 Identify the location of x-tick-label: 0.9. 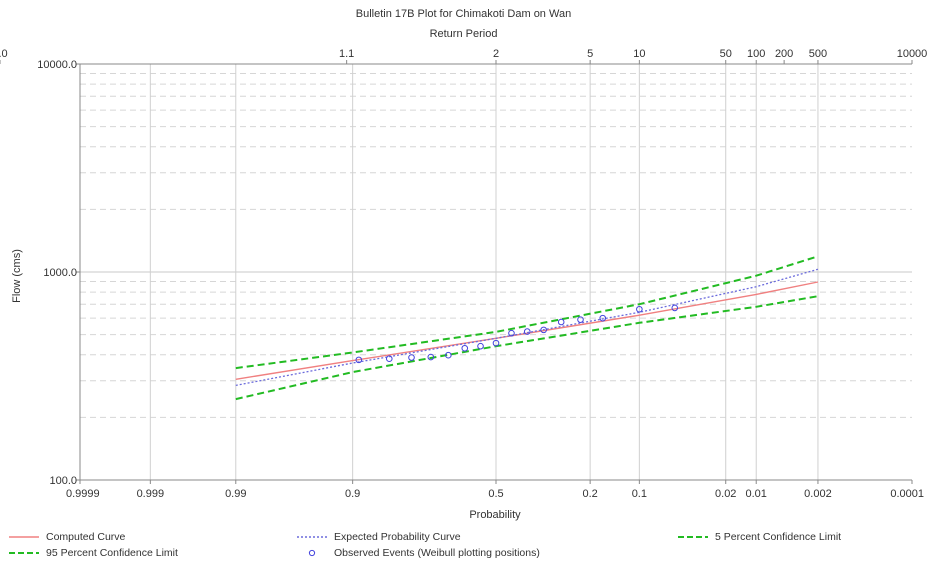
(352, 494).